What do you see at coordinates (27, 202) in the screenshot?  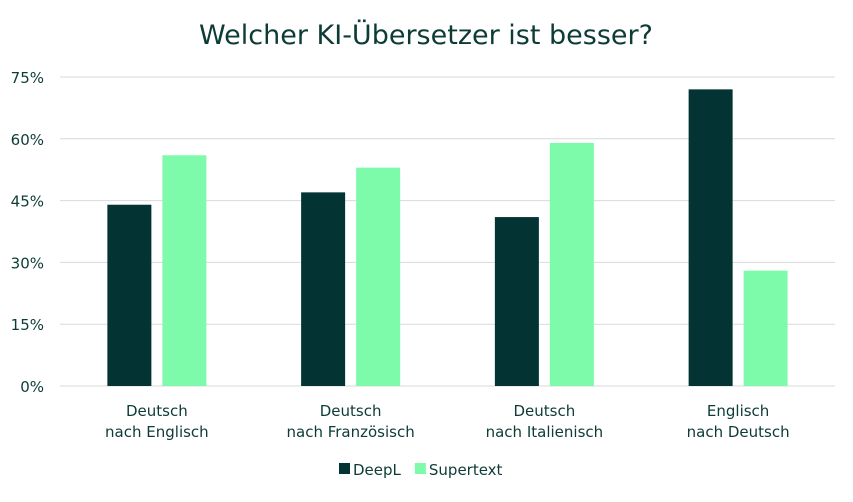 I see `y-tick-label: 45%` at bounding box center [27, 202].